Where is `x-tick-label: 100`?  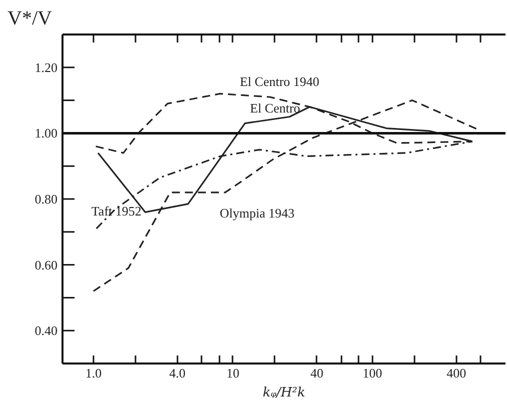 x-tick-label: 100 is located at coordinates (372, 373).